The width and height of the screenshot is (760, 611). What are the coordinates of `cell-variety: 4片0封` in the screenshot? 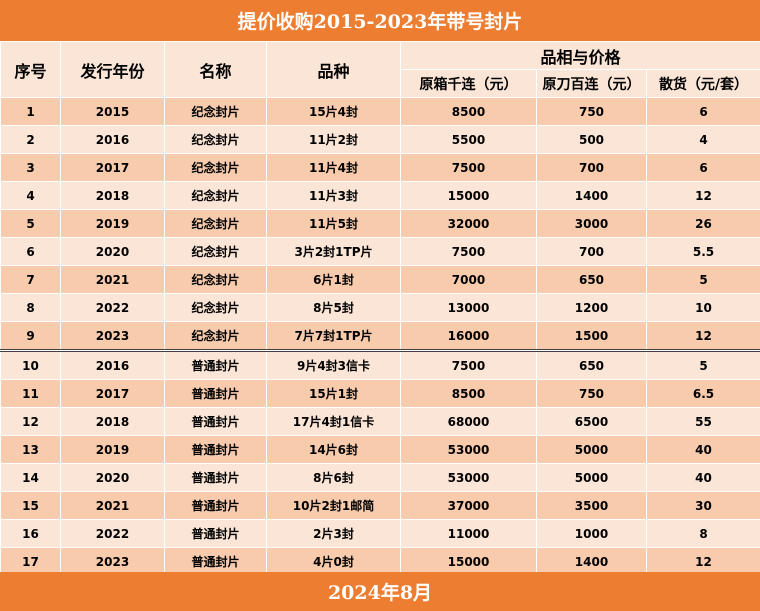 It's located at (333, 561).